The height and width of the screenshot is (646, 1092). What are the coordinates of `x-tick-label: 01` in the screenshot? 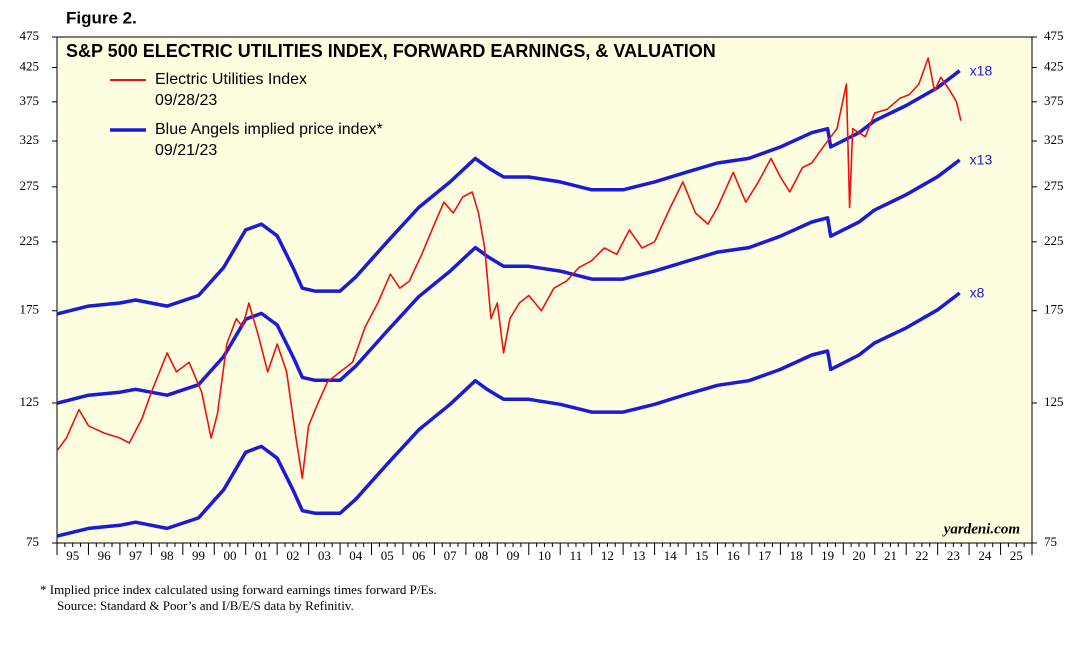 It's located at (261, 555).